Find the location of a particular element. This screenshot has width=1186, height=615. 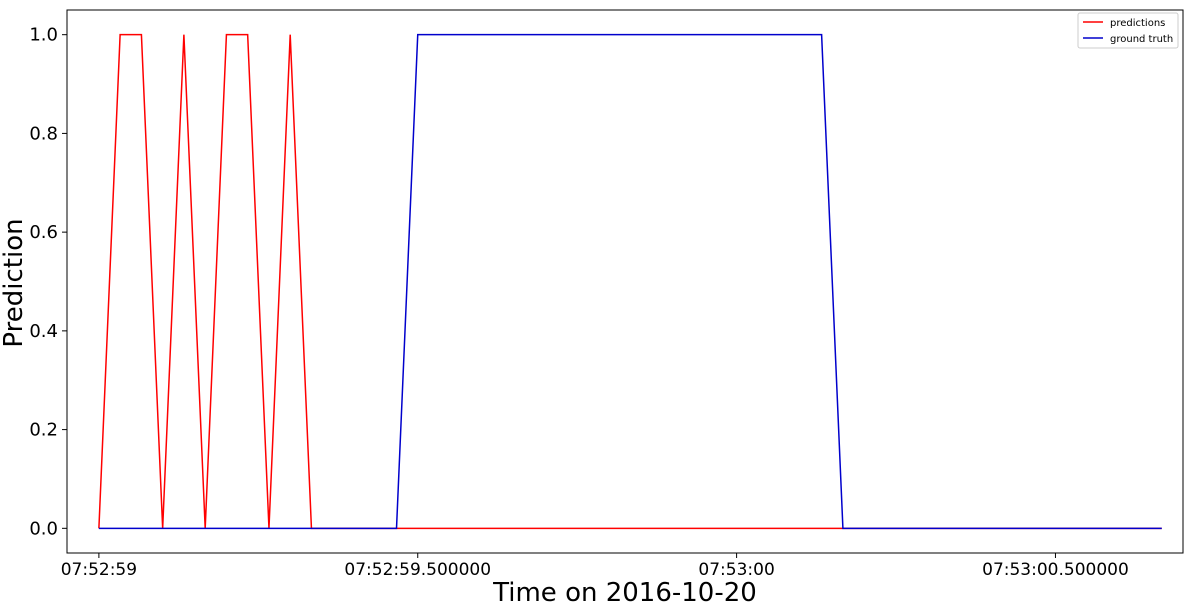

x-axis-title: Time on 2016-10-20 is located at coordinates (624, 593).